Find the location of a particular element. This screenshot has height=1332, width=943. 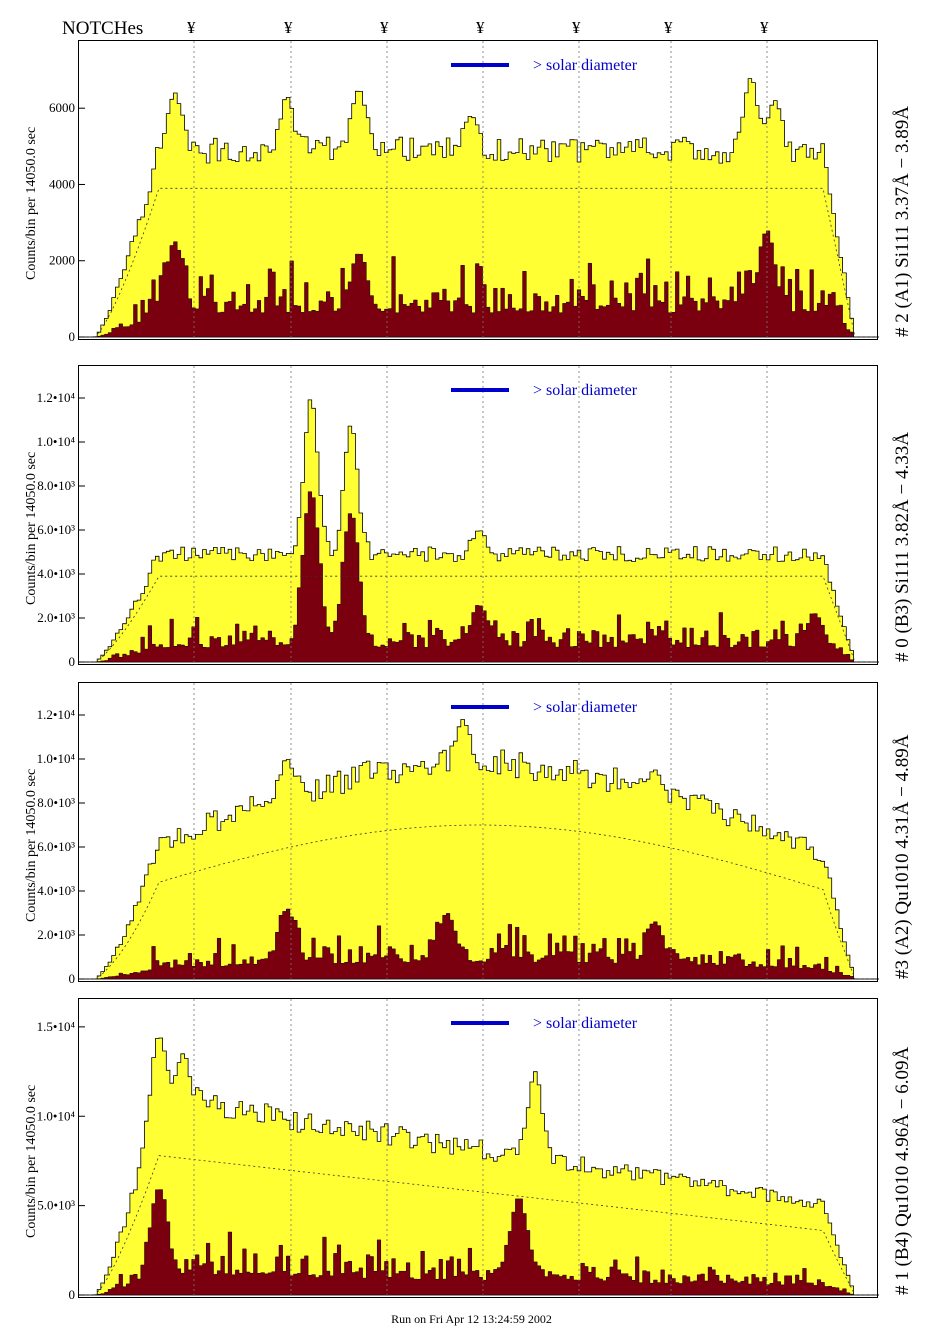

y-tick-label: 1.5•10⁴ is located at coordinates (56, 1026).